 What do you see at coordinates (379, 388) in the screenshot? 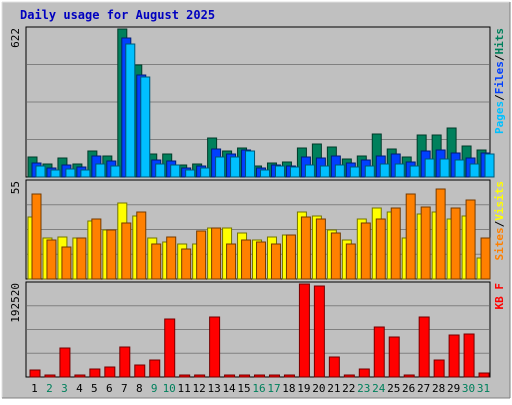
I see `x-tick-label-day-24: 24` at bounding box center [379, 388].